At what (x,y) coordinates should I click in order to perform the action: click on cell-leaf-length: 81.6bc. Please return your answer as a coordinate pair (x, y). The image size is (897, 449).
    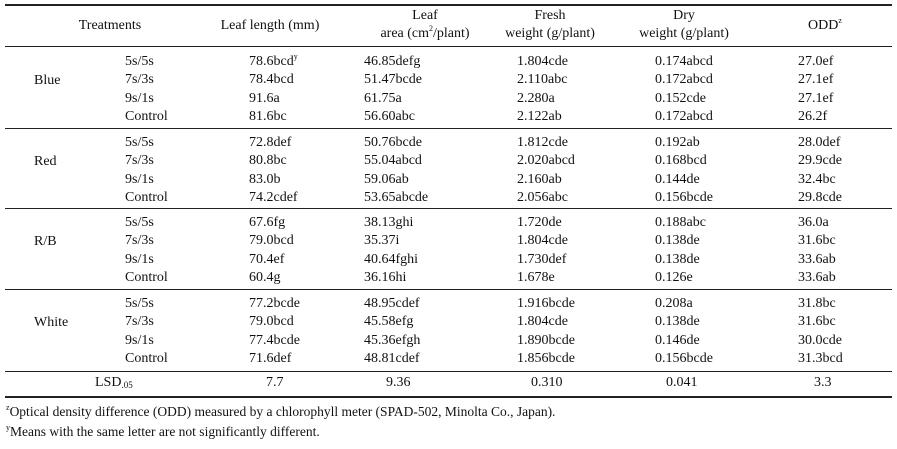
    Looking at the image, I should click on (268, 116).